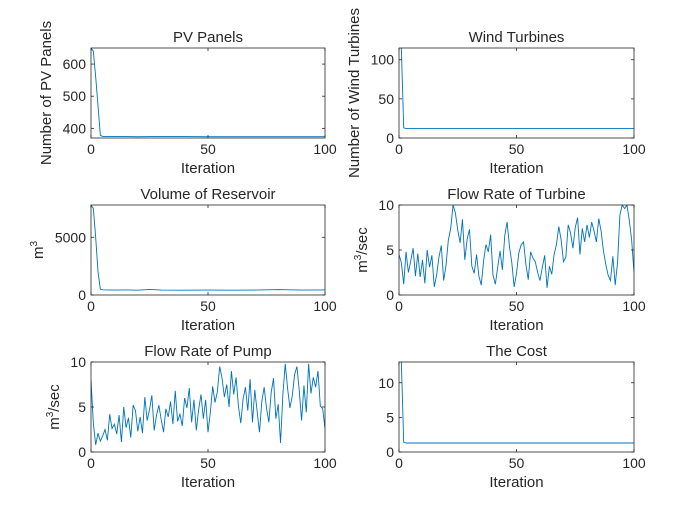 The width and height of the screenshot is (700, 525). Describe the element at coordinates (75, 64) in the screenshot. I see `y-tick-label: 600` at that location.